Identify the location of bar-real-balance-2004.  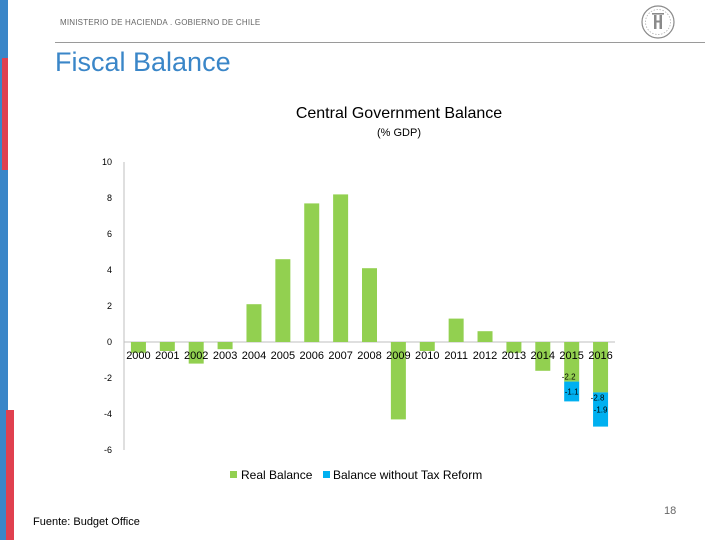
(254, 323).